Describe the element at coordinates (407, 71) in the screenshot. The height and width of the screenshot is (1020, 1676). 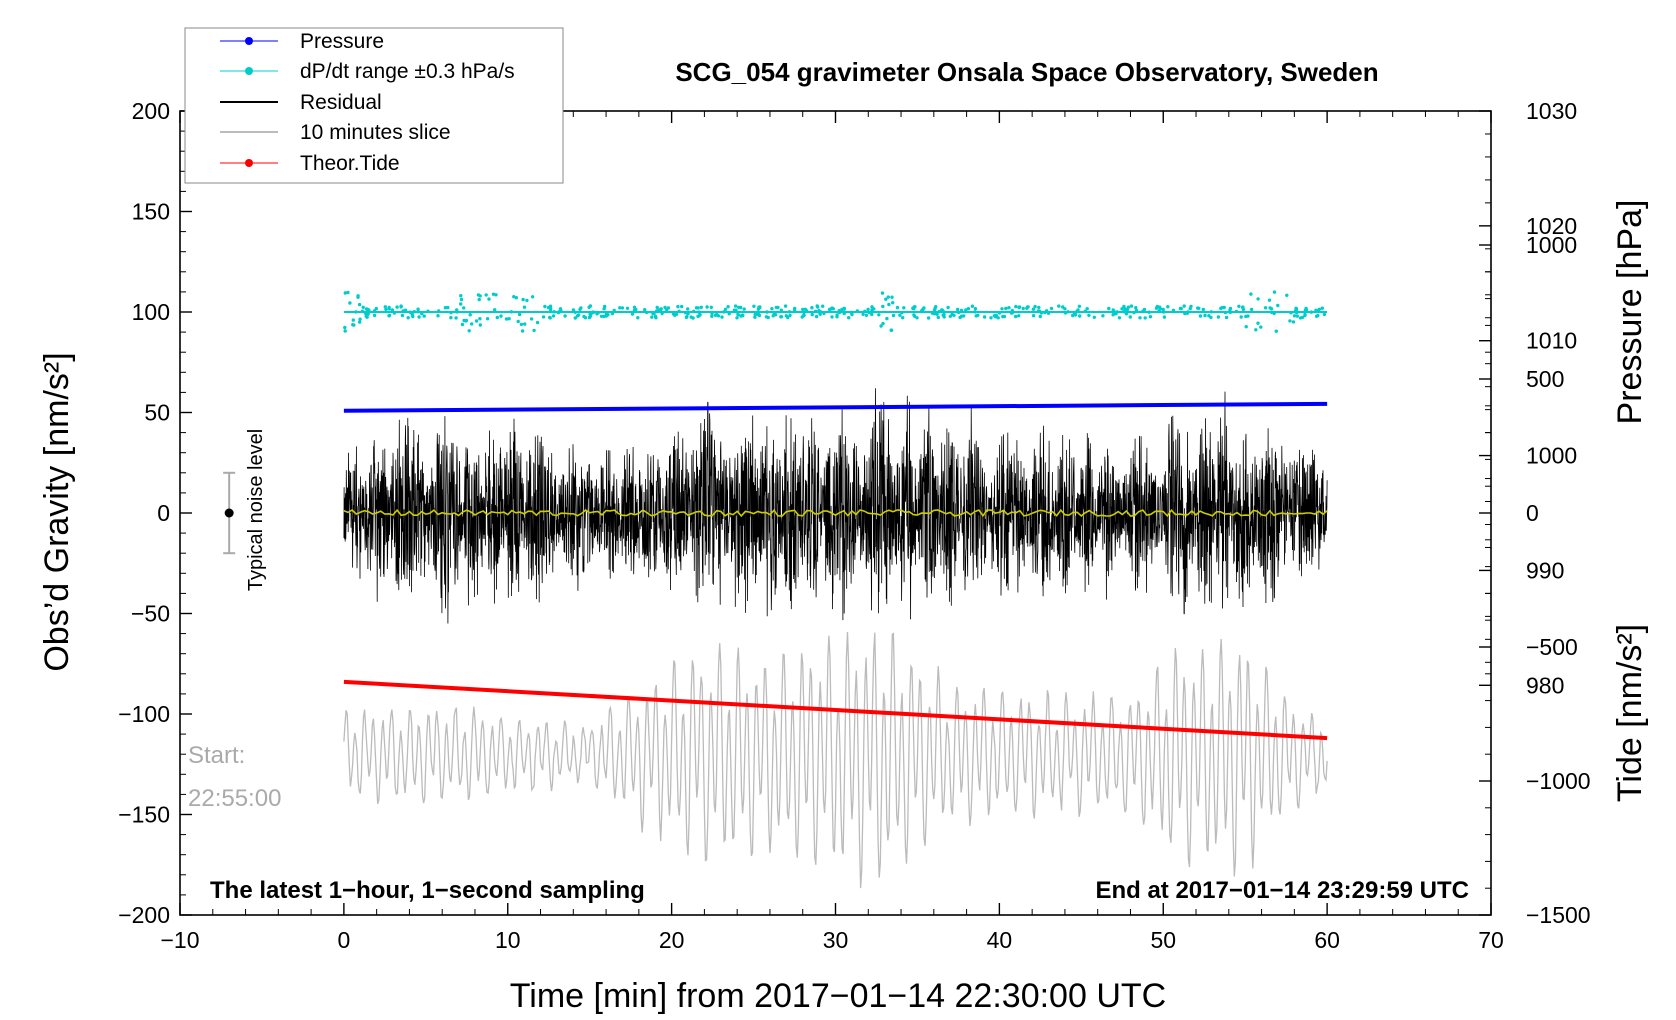
I see `legend-label-dpdt: dP/dt range ±0.3 hPa/s` at that location.